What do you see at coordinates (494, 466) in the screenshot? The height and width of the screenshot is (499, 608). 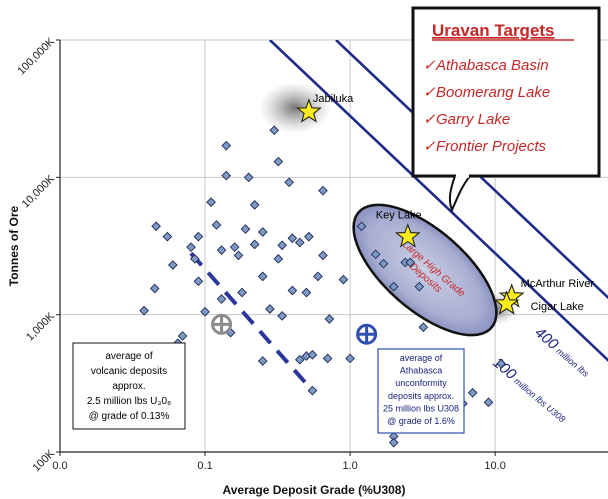 I see `x-tick-label: 10.0` at bounding box center [494, 466].